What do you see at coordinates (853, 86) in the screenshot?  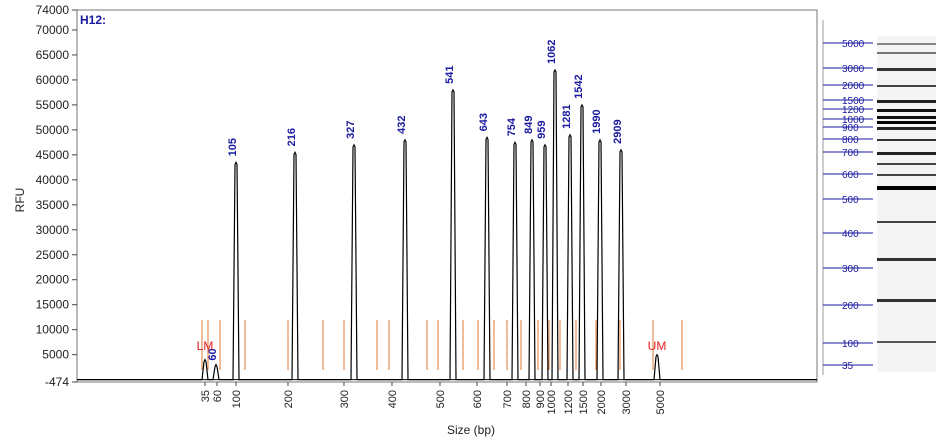 I see `ladder-scale-label: 2000` at bounding box center [853, 86].